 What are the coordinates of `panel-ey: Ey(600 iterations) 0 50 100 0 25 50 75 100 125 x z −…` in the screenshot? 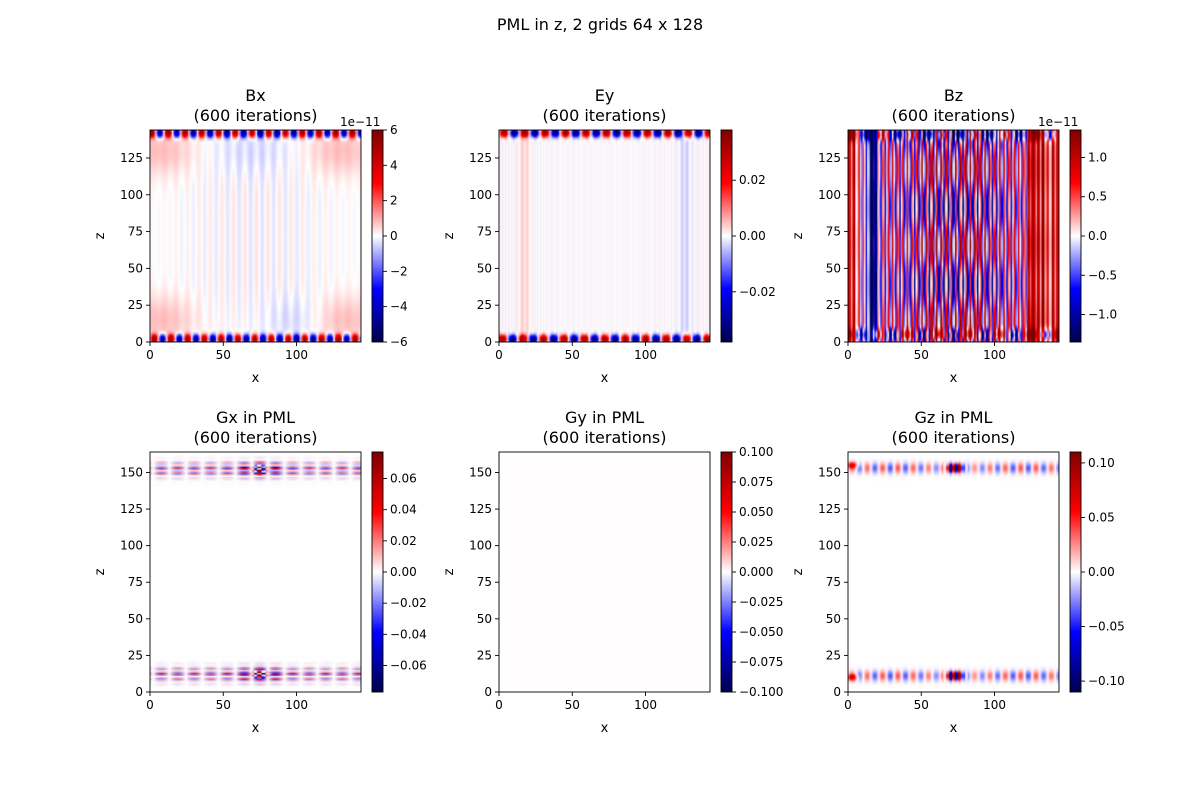 It's located at (609, 236).